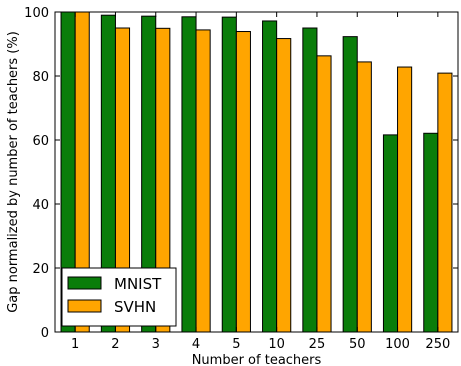  Describe the element at coordinates (357, 344) in the screenshot. I see `x-tick-label: 50` at that location.